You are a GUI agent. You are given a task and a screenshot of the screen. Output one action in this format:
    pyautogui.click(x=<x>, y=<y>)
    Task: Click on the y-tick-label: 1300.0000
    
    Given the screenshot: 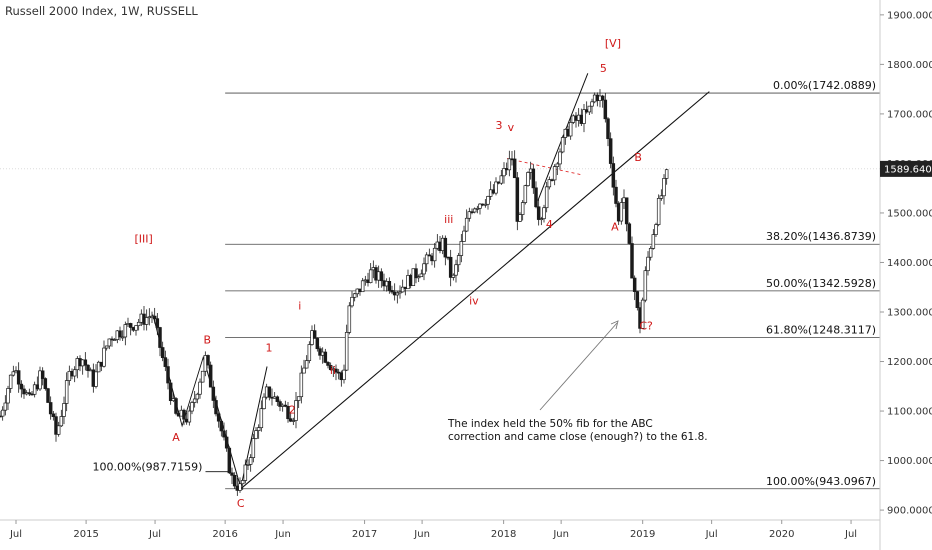 What is the action you would take?
    pyautogui.click(x=909, y=313)
    